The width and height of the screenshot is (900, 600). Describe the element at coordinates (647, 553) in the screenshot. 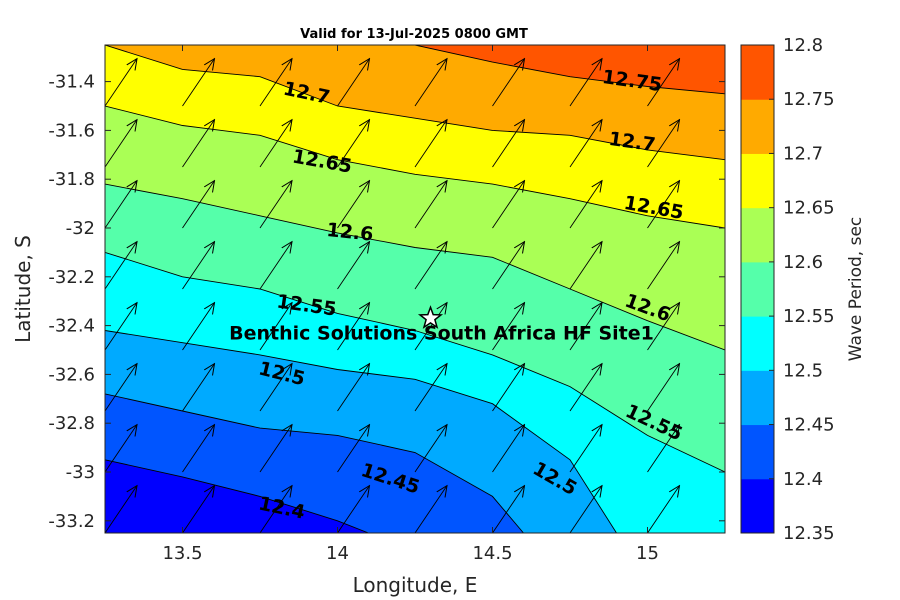

I see `x-tick-label: 15` at that location.